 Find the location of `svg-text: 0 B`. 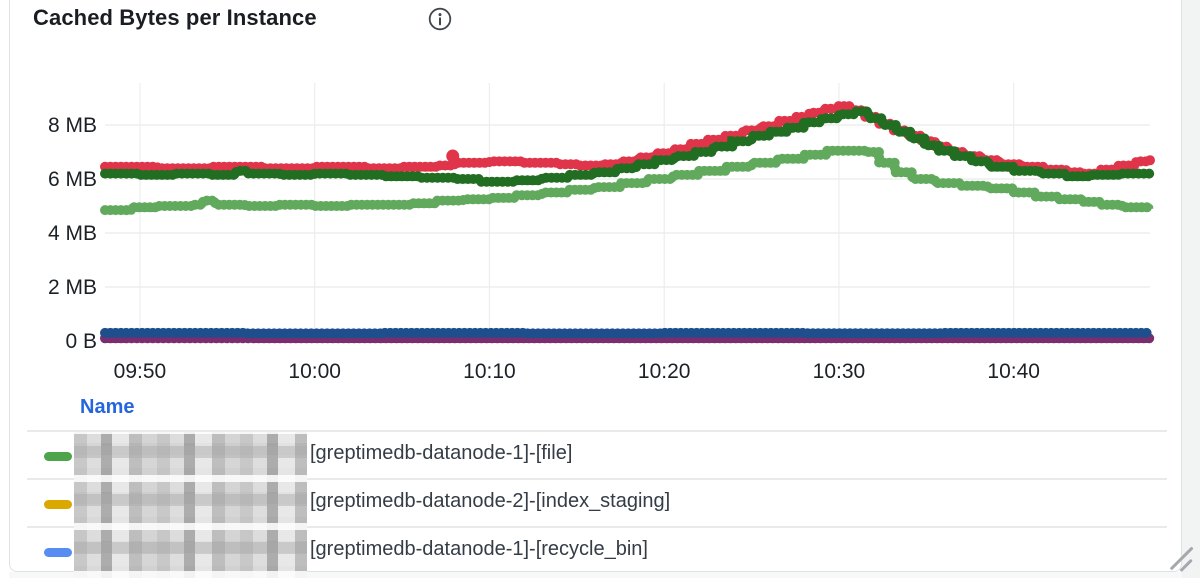

svg-text: 0 B is located at coordinates (81, 341).